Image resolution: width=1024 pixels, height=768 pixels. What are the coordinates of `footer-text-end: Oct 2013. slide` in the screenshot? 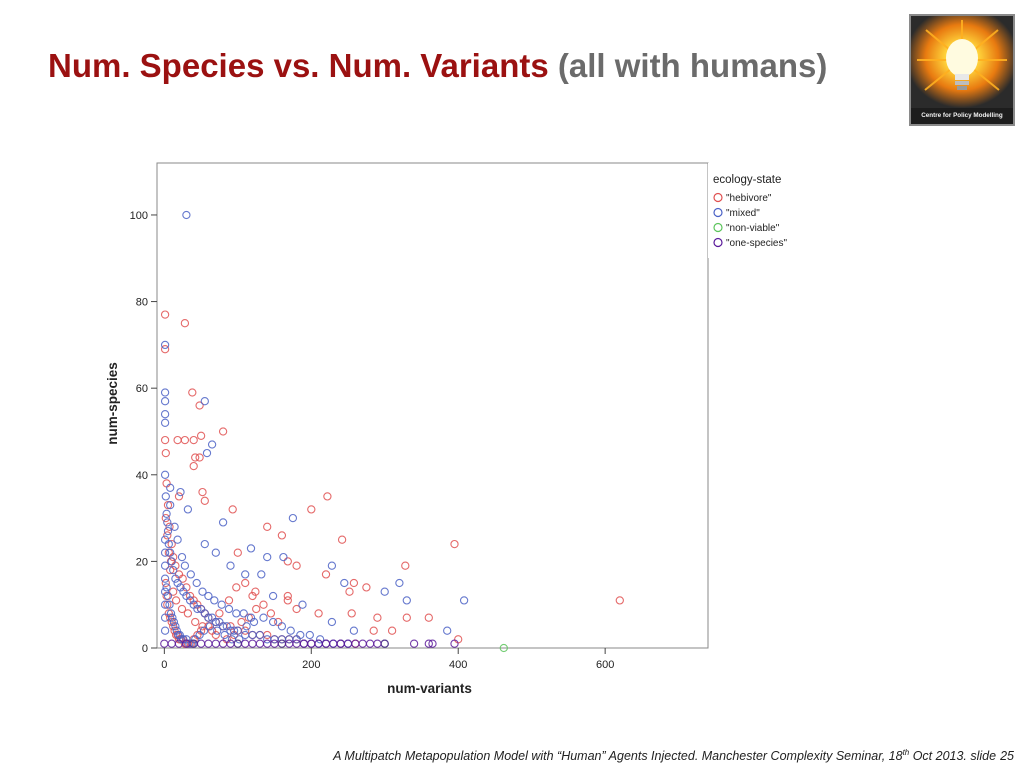 It's located at (953, 756).